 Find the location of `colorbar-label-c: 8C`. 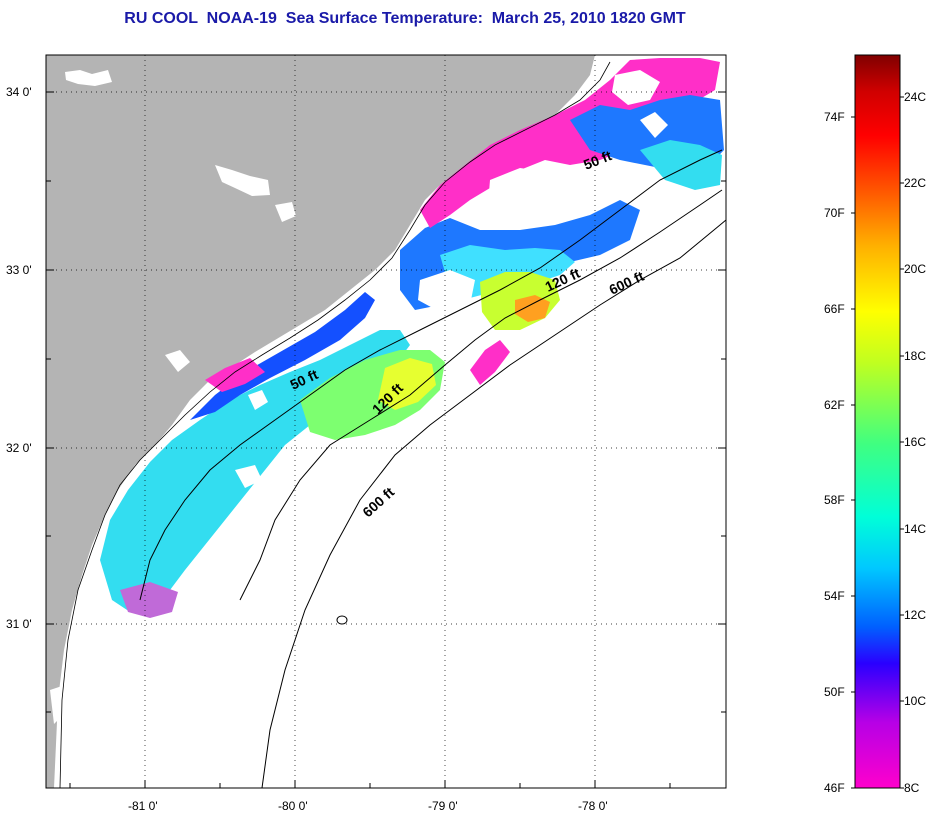

colorbar-label-c: 8C is located at coordinates (912, 788).